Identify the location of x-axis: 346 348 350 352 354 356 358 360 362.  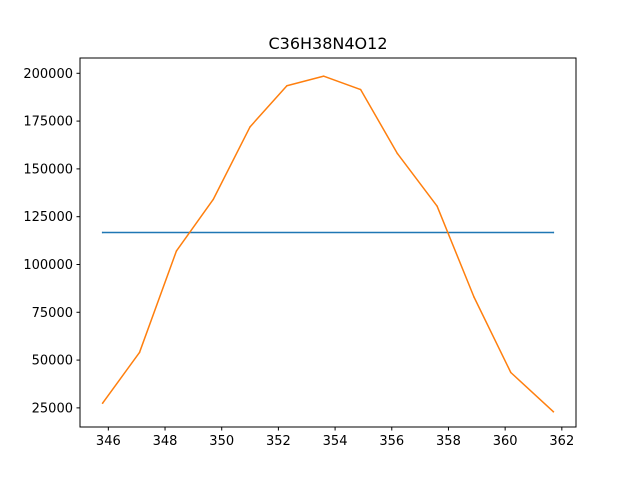
(335, 438).